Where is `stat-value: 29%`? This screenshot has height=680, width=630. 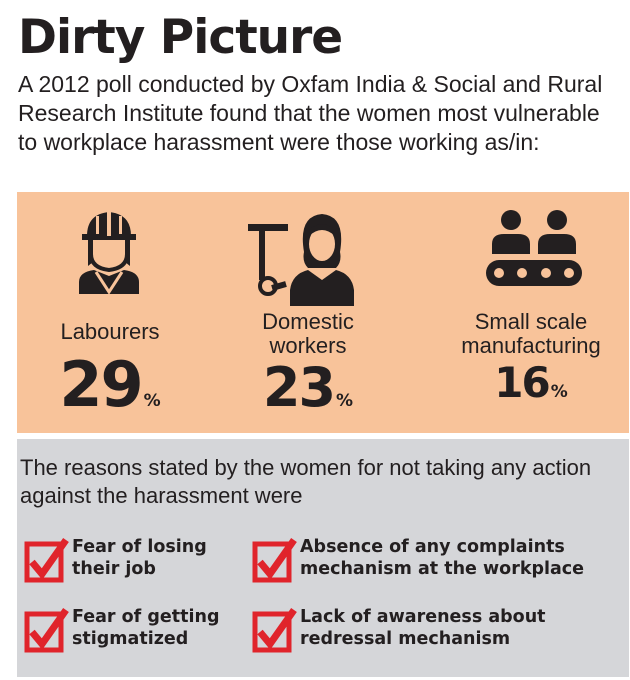 stat-value: 29% is located at coordinates (110, 393).